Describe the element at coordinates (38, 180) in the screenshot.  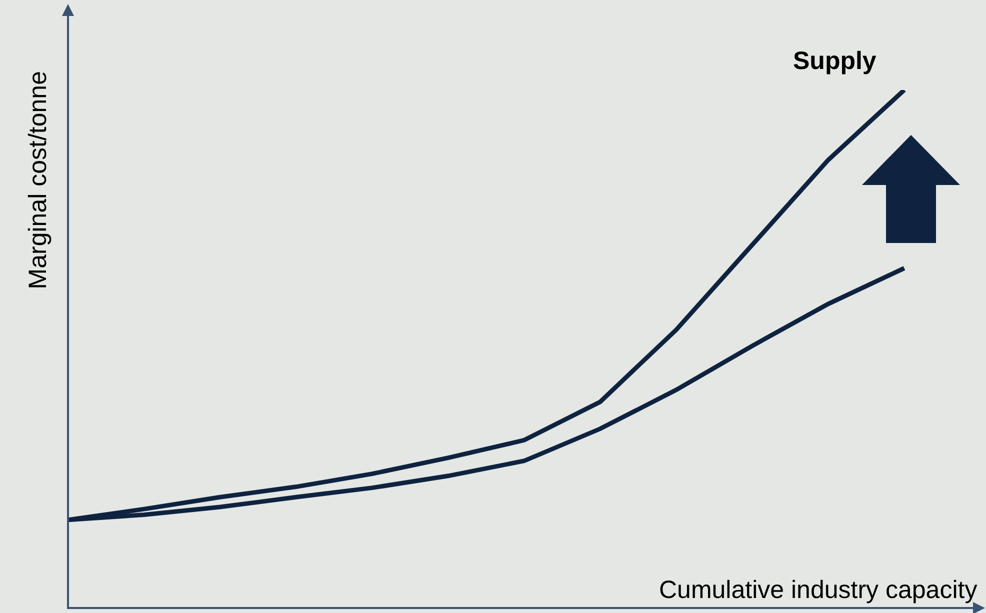
I see `y-axis-title: Marginal cost/tonne` at that location.